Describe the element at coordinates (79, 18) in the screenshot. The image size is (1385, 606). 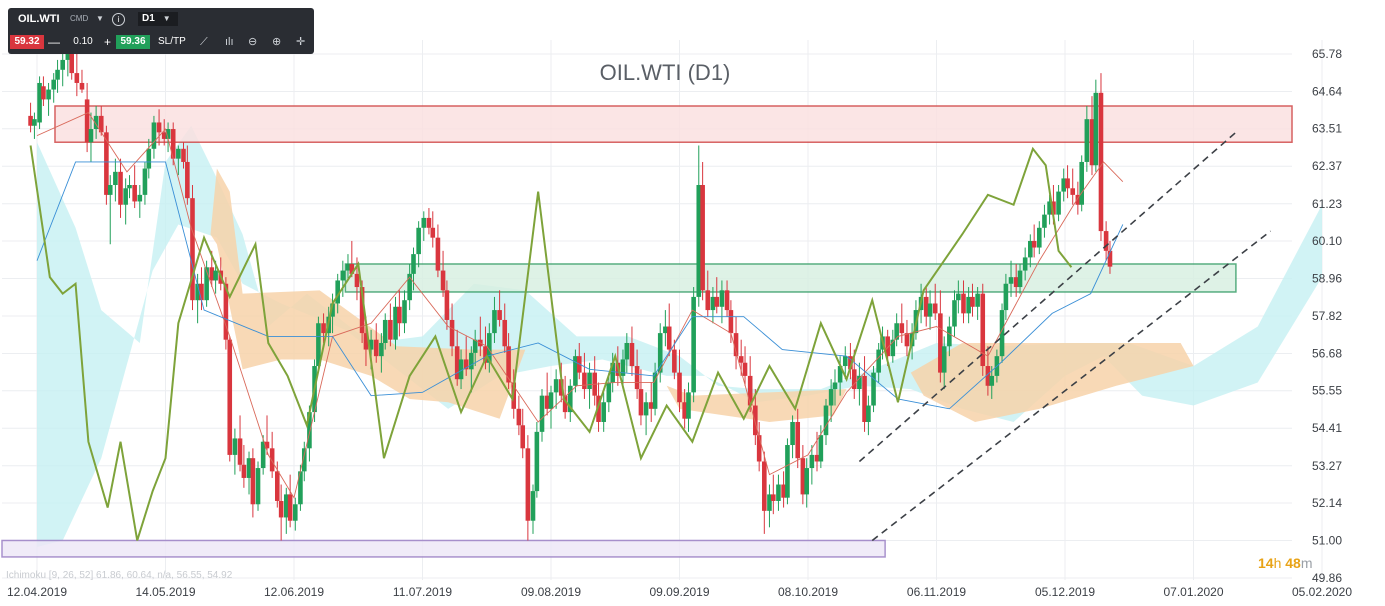
I see `category-label: CMD` at that location.